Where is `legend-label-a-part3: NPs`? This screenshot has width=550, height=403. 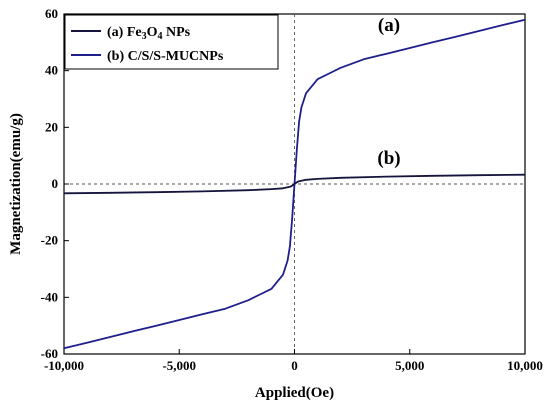
legend-label-a-part3: NPs is located at coordinates (176, 32).